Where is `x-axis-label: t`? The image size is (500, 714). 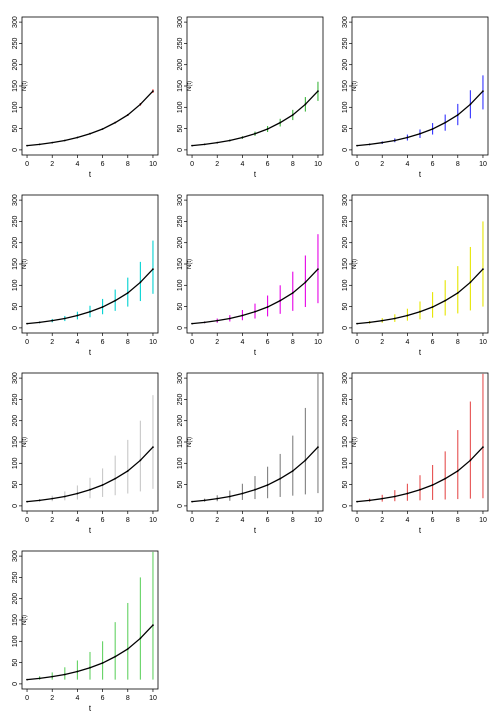 x-axis-label: t is located at coordinates (90, 530).